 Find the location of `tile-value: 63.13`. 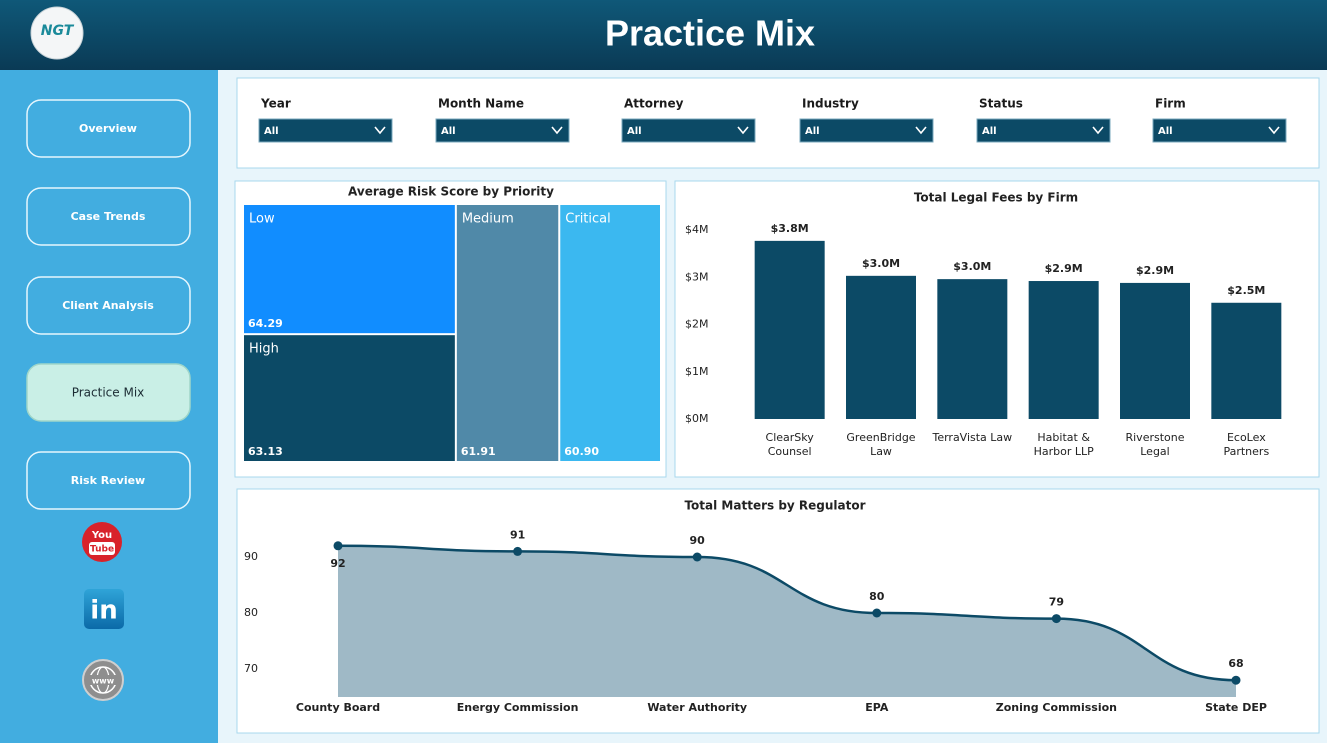

tile-value: 63.13 is located at coordinates (265, 451).